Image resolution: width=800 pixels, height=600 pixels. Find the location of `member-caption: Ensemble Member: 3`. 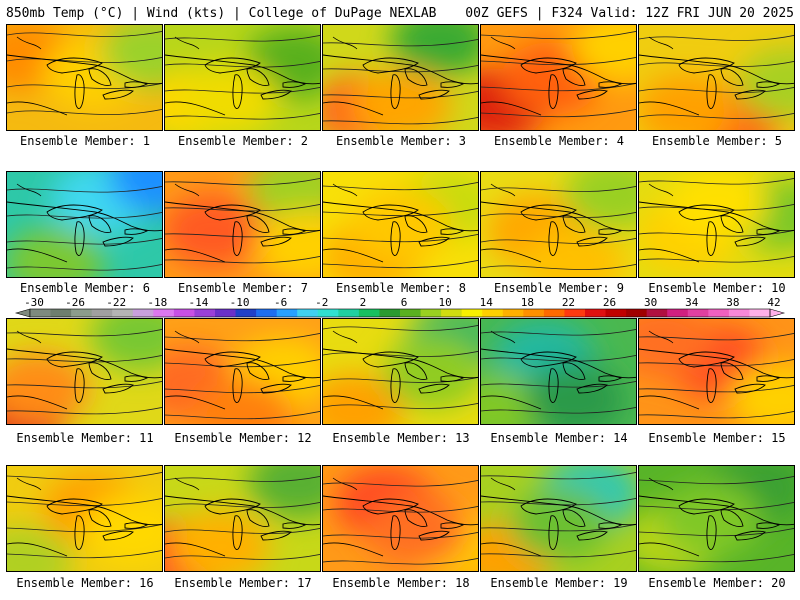

member-caption: Ensemble Member: 3 is located at coordinates (401, 141).